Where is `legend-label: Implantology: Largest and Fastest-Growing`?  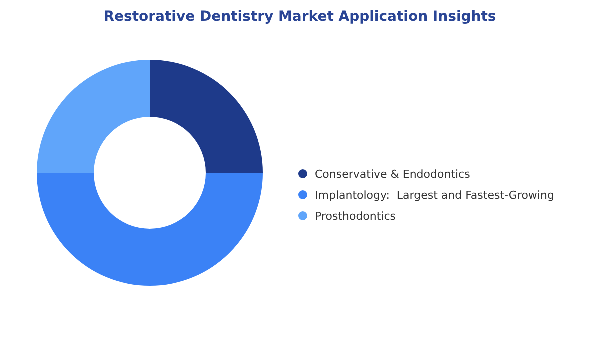 legend-label: Implantology: Largest and Fastest-Growing is located at coordinates (434, 195).